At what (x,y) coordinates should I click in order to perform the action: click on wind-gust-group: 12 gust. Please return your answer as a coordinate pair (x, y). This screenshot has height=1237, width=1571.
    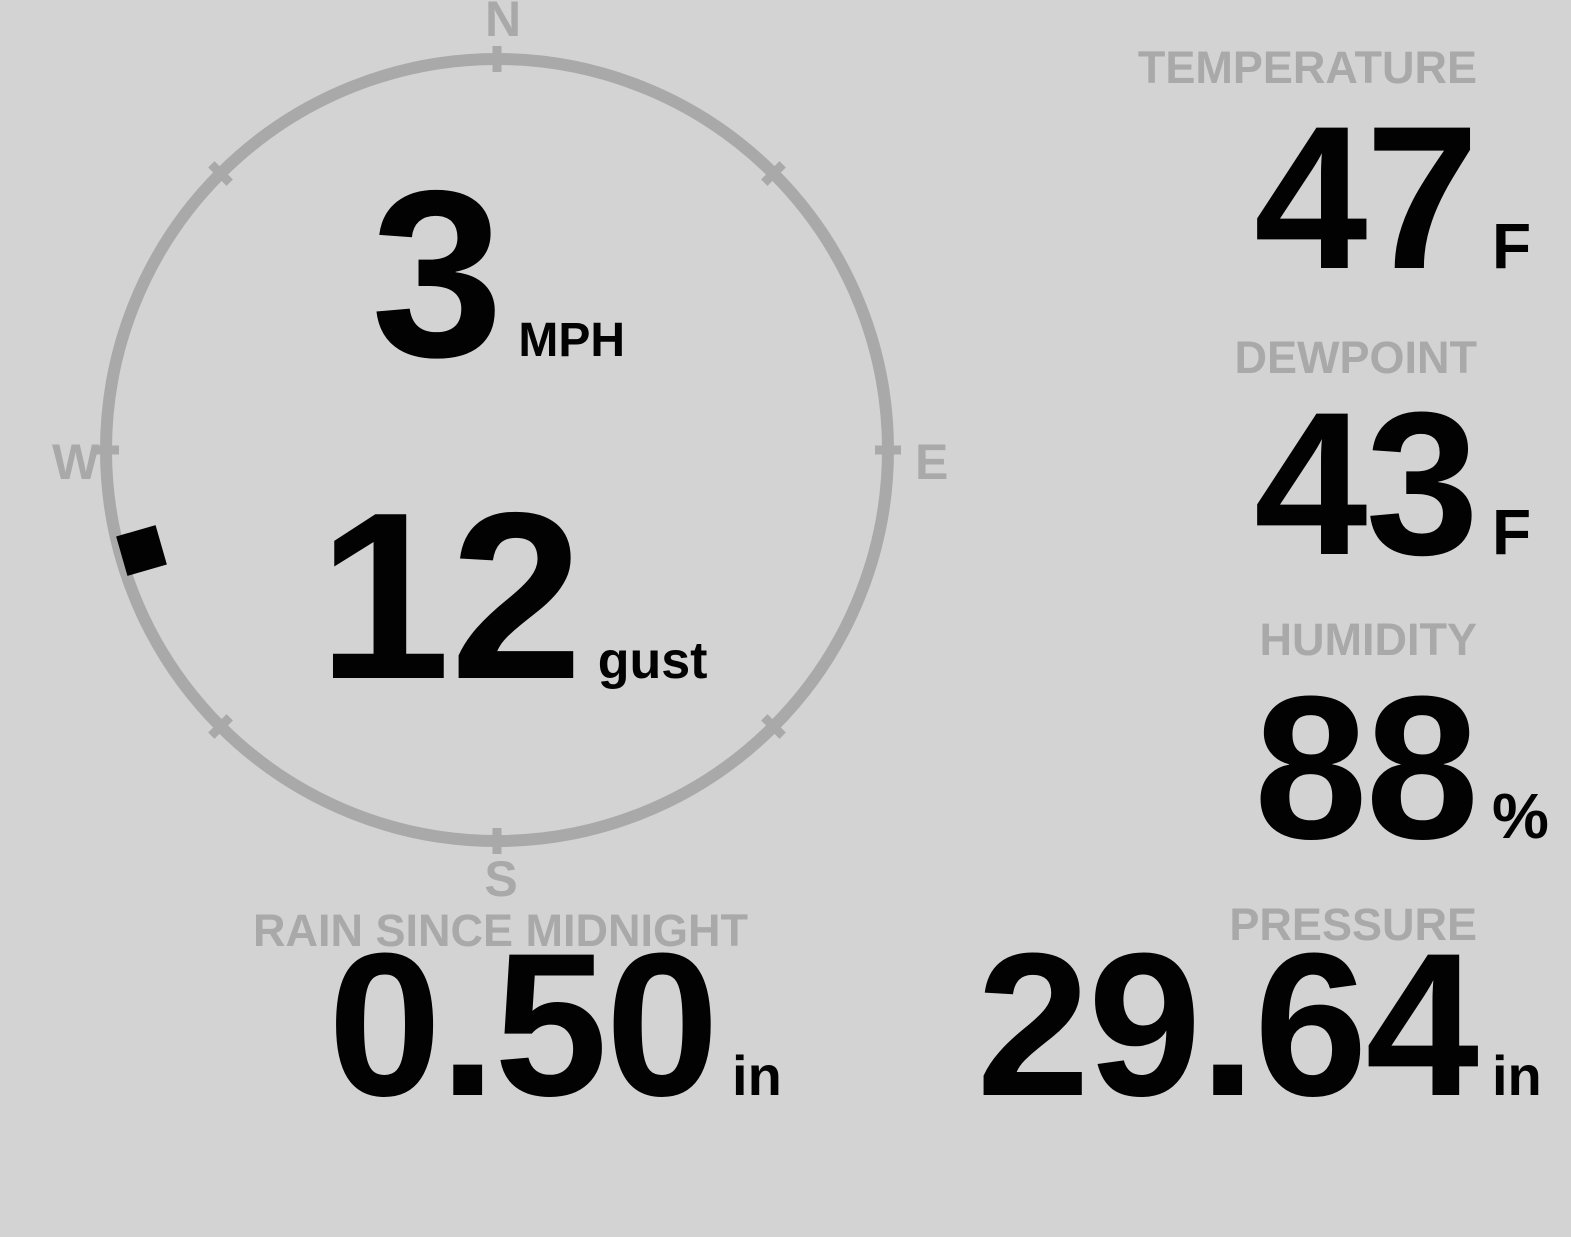
    Looking at the image, I should click on (513, 597).